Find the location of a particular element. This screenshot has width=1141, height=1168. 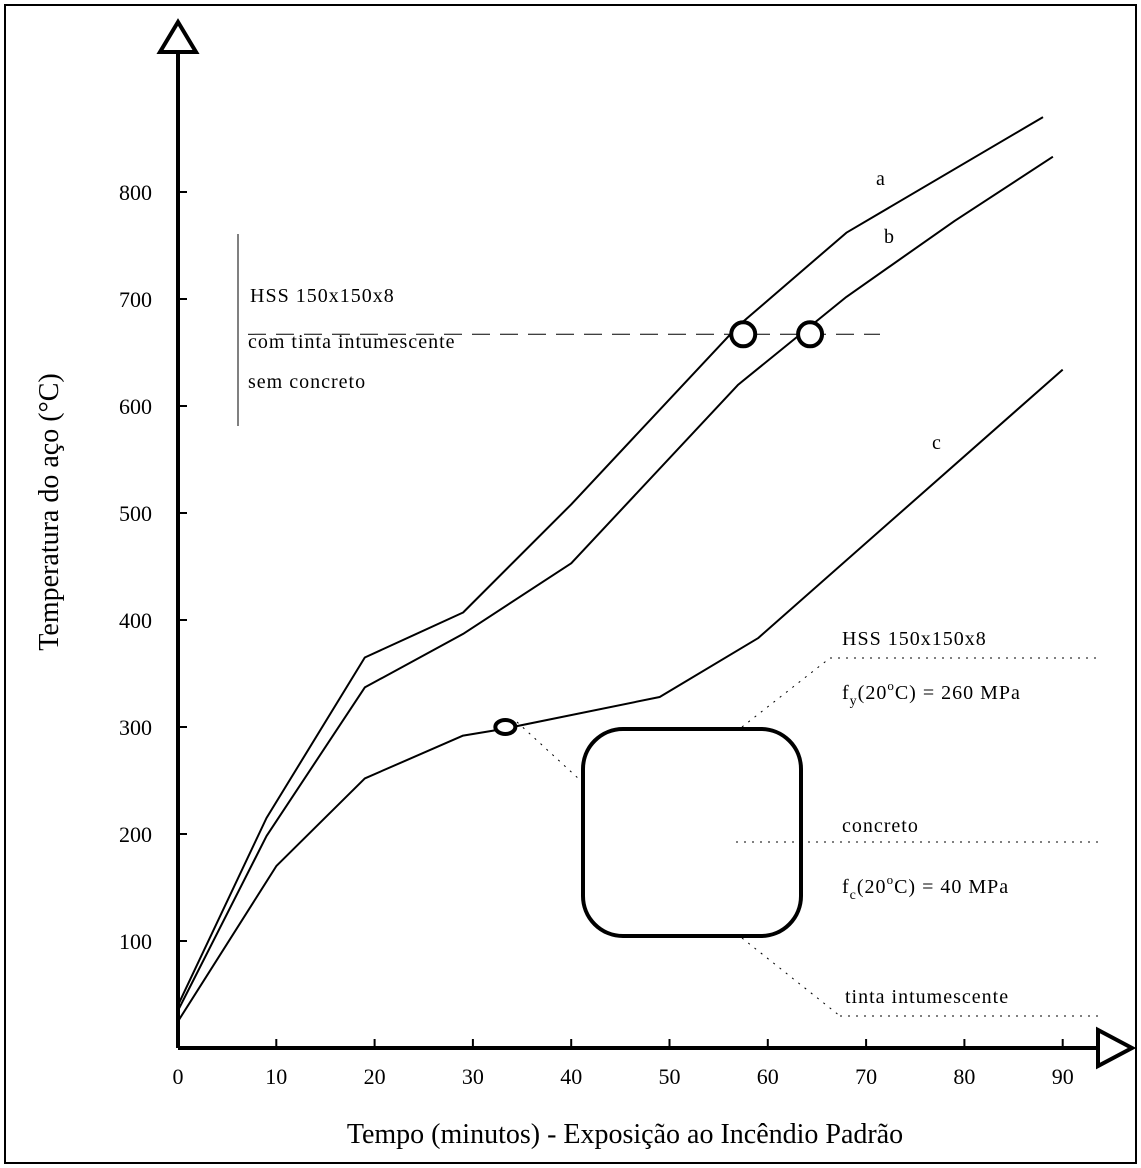

series-a-label: a is located at coordinates (880, 179).